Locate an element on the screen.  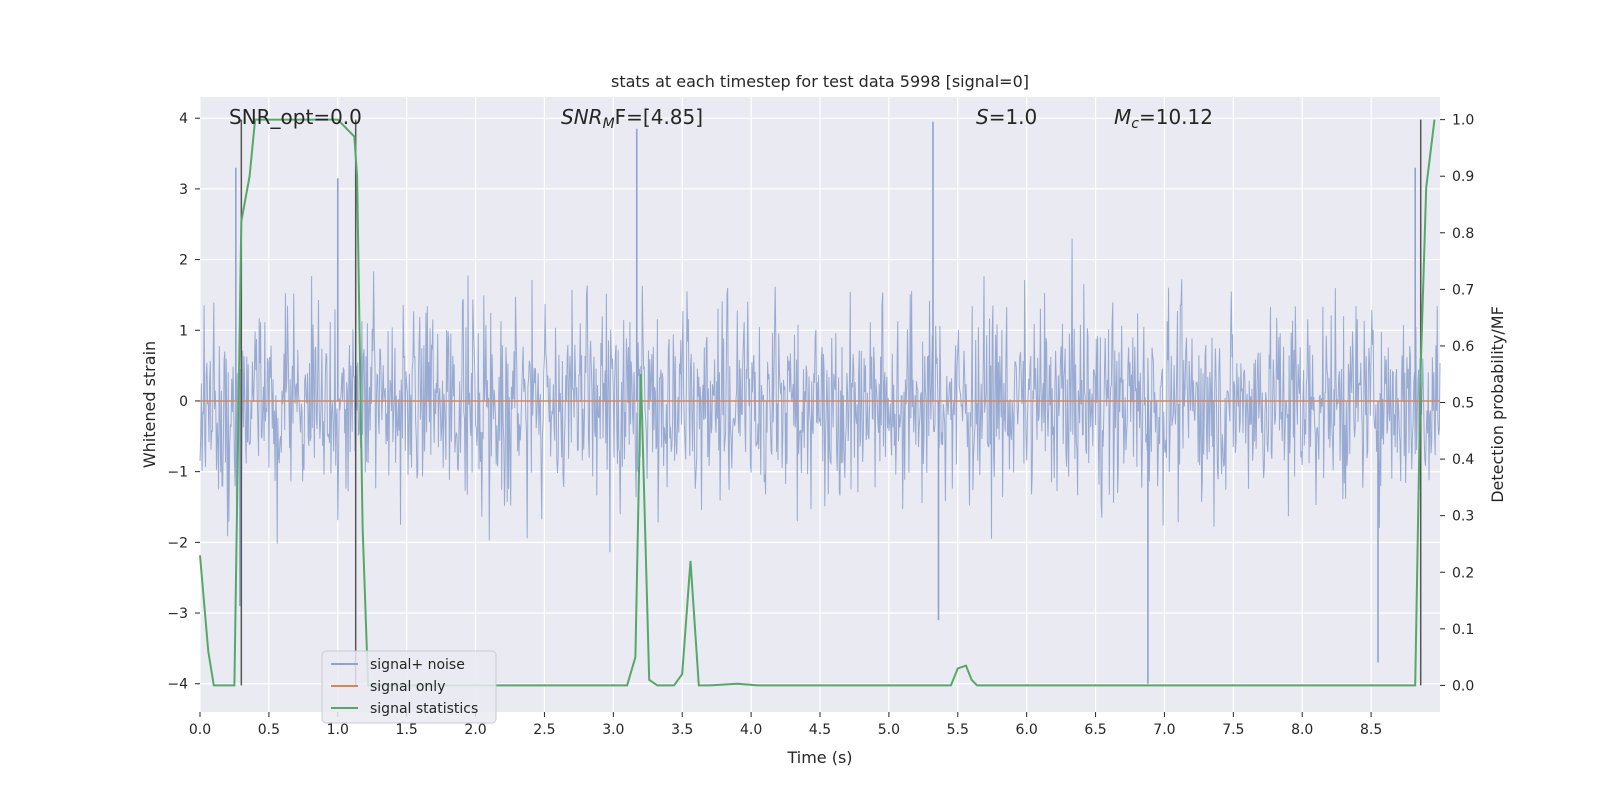
y-right-tick-label: 0.5 is located at coordinates (1463, 404).